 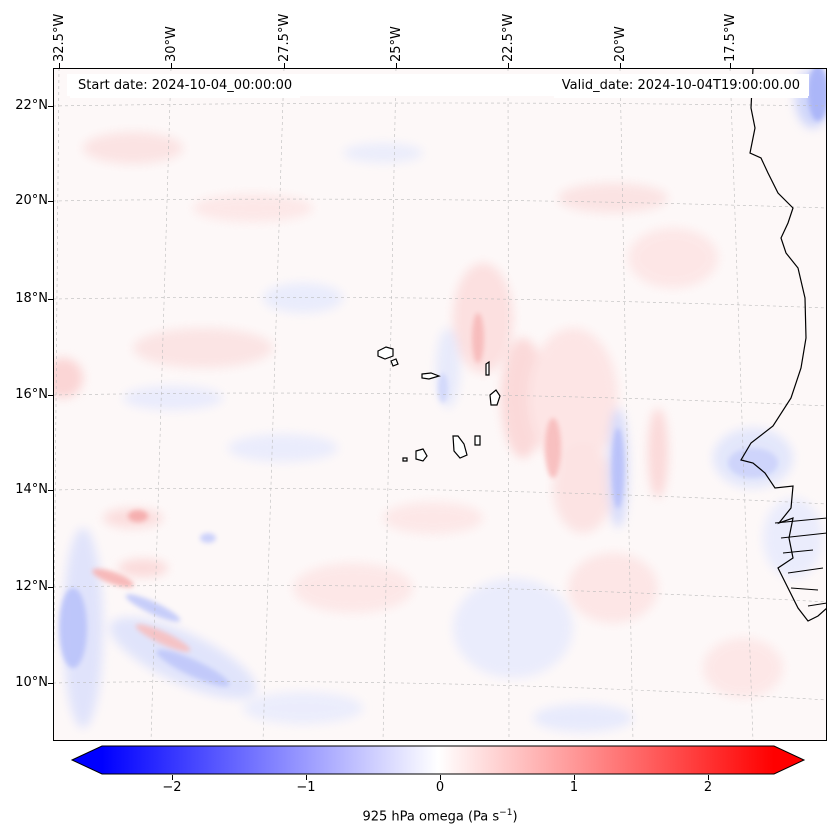 I want to click on colorbar-outline, so click(x=438, y=760).